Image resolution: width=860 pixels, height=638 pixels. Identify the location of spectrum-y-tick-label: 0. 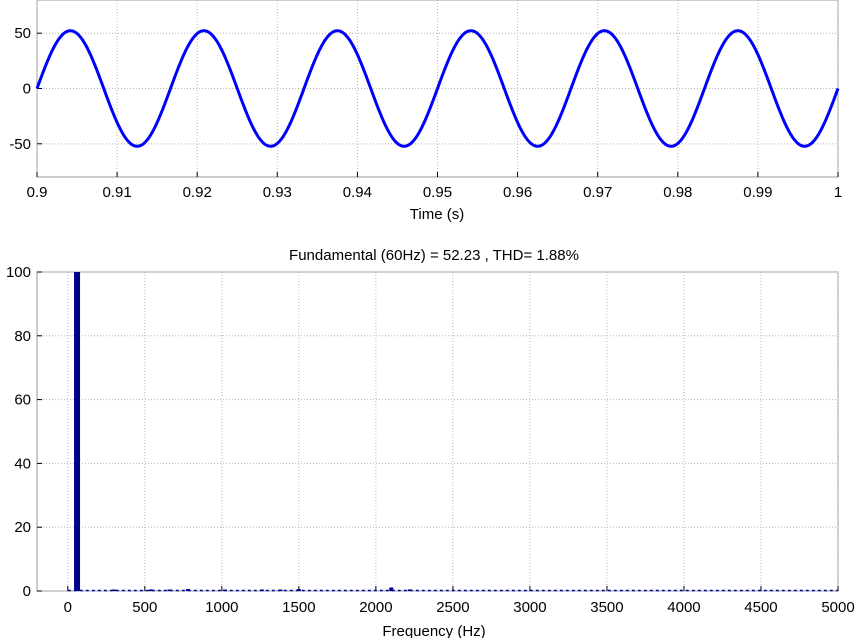
(27, 591).